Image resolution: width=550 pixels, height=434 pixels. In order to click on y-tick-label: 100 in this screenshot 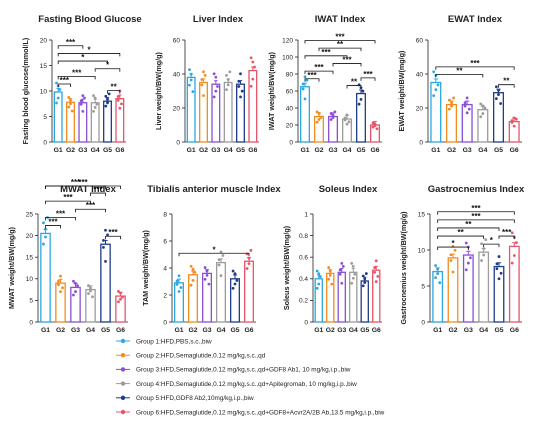, I will do `click(287, 57)`.